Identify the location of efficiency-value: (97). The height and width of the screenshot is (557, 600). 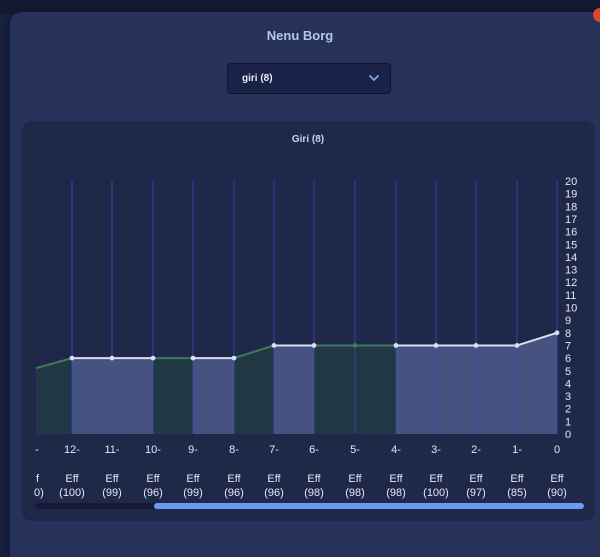
(476, 493).